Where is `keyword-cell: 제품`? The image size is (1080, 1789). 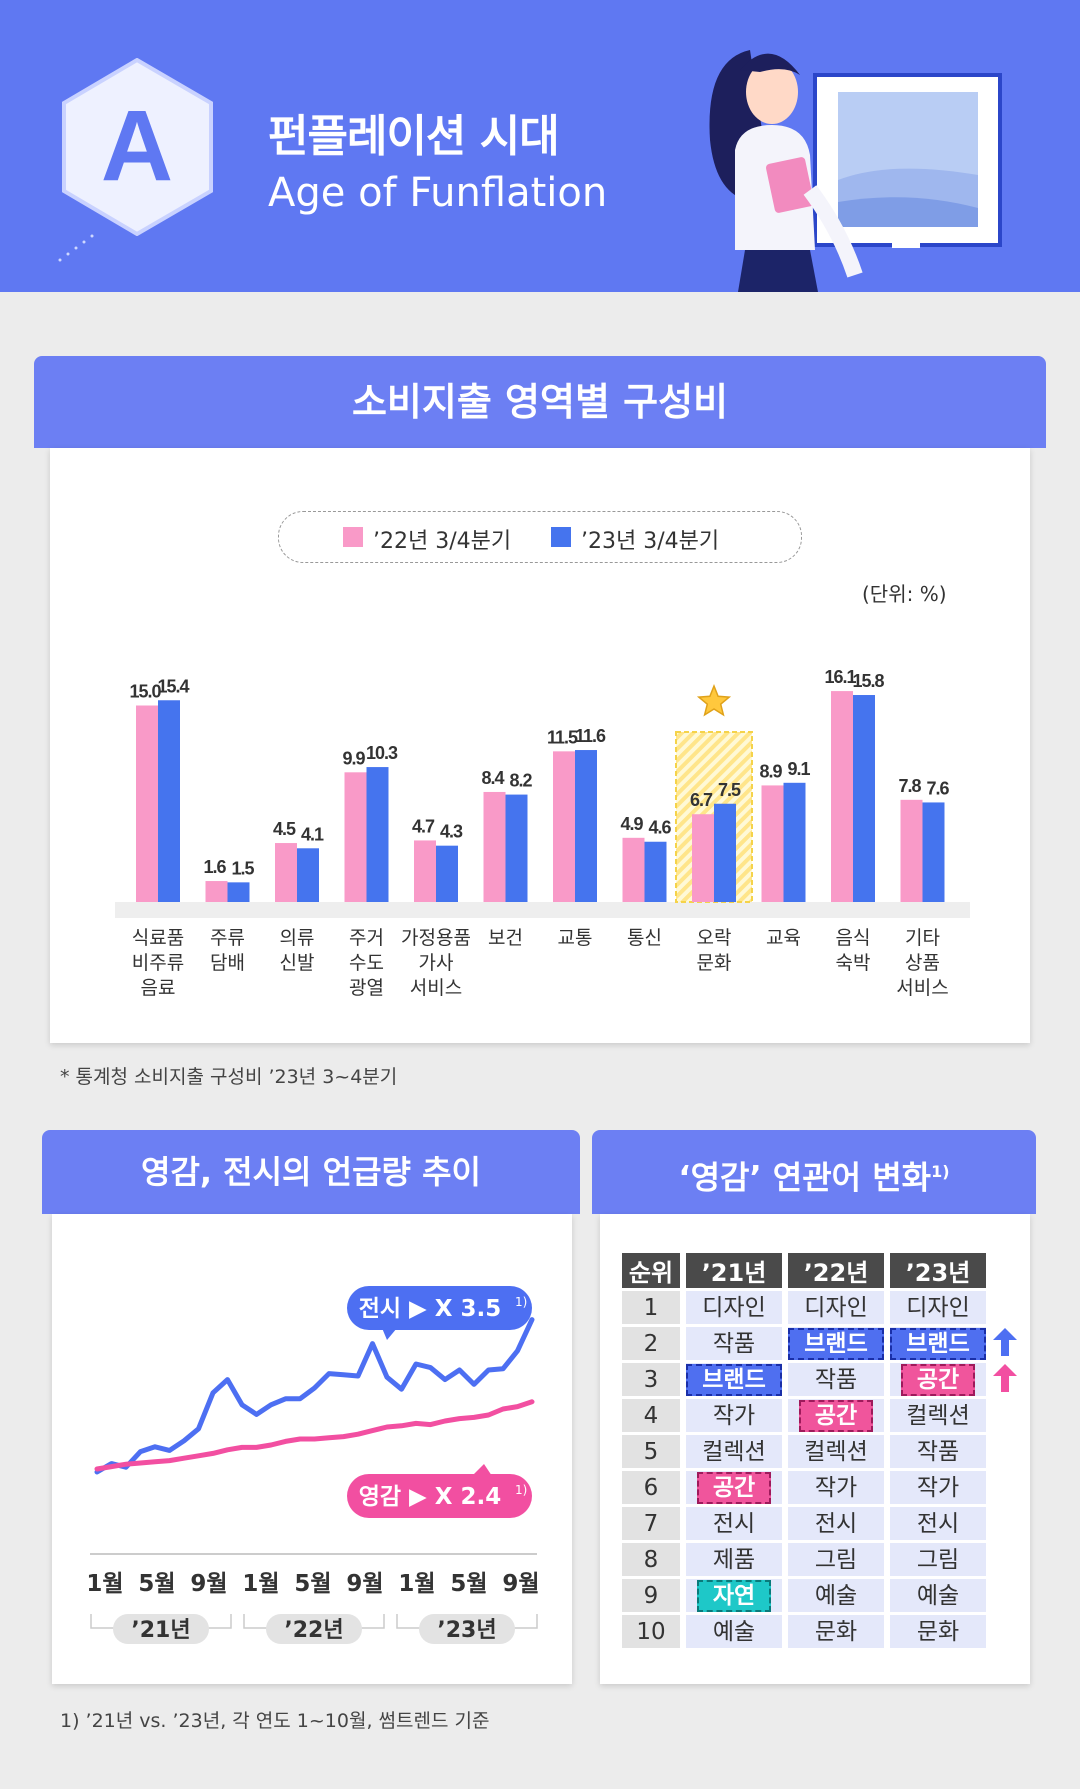
keyword-cell: 제품 is located at coordinates (734, 1559).